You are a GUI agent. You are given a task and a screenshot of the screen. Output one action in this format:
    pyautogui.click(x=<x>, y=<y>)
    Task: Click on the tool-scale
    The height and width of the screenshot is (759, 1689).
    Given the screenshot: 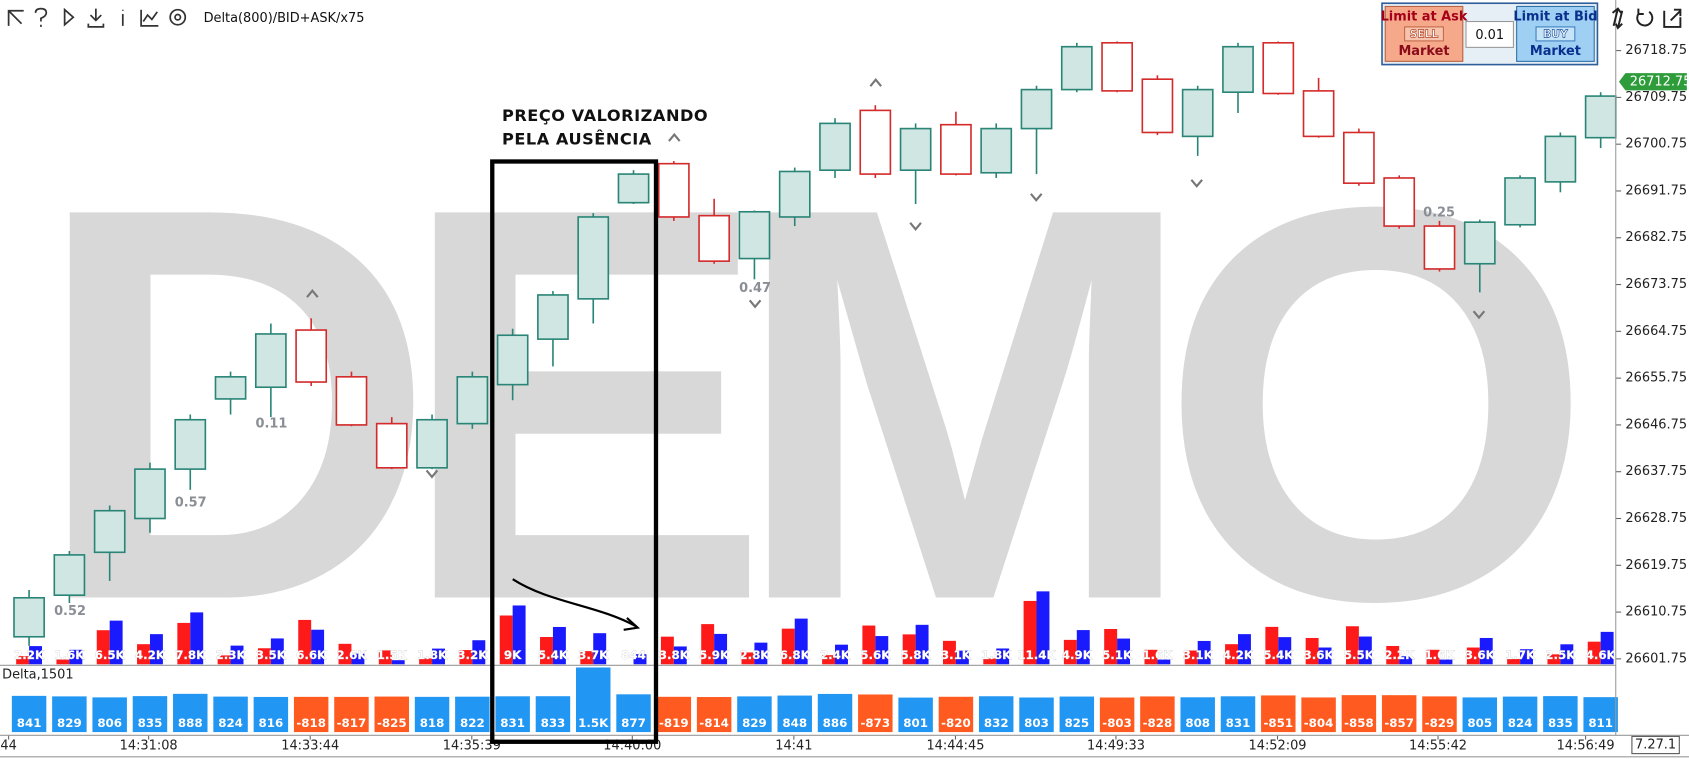 What is the action you would take?
    pyautogui.click(x=1617, y=18)
    